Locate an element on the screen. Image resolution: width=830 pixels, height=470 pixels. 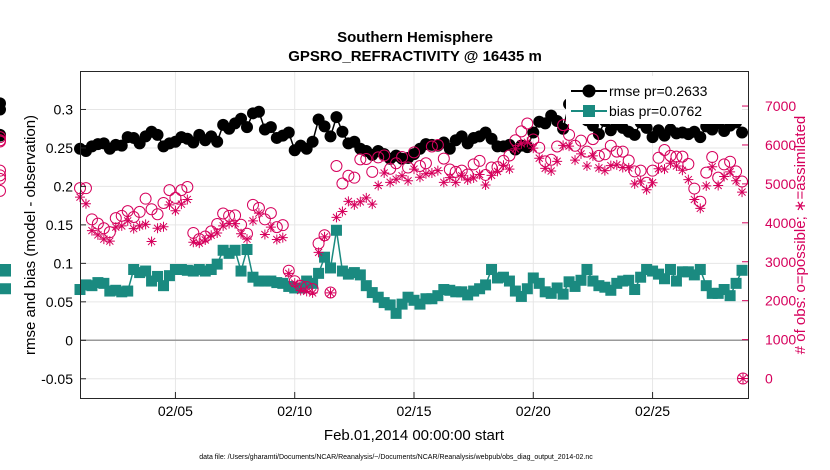
y-tick-label: 0 is located at coordinates (69, 340).